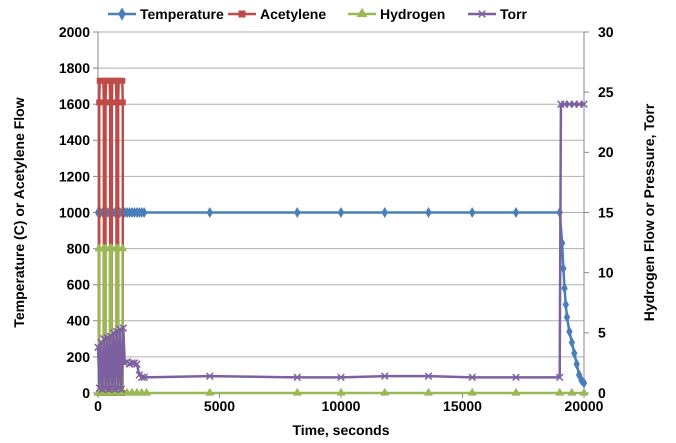 The width and height of the screenshot is (676, 443). Describe the element at coordinates (606, 92) in the screenshot. I see `y2-tick-label: 25` at that location.